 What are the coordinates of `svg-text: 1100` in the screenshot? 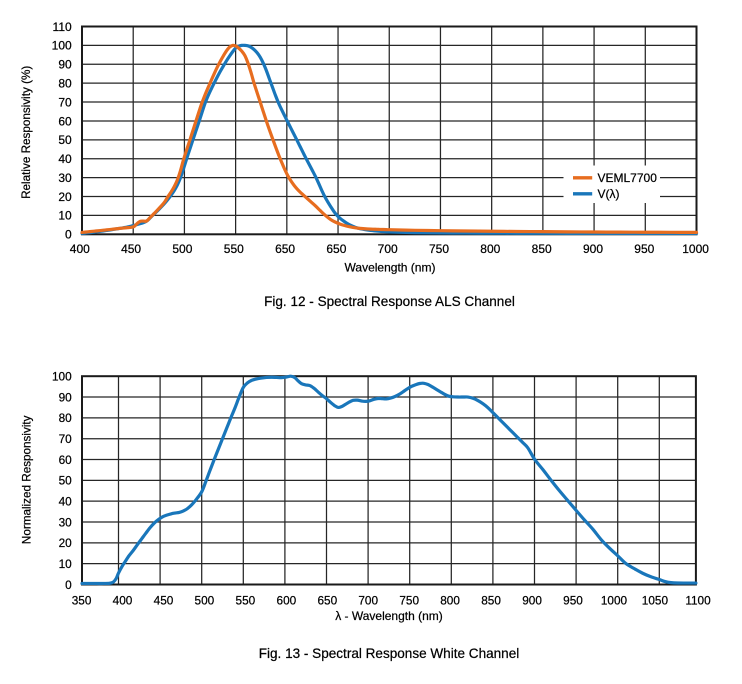 It's located at (698, 600).